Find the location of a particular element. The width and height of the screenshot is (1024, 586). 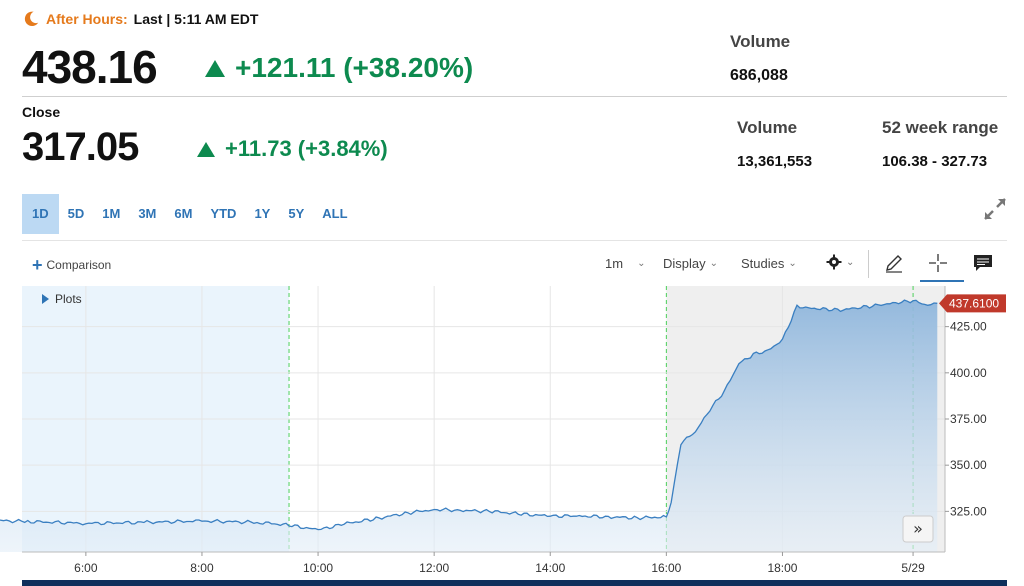

period-tab-5d: 5D is located at coordinates (76, 213).